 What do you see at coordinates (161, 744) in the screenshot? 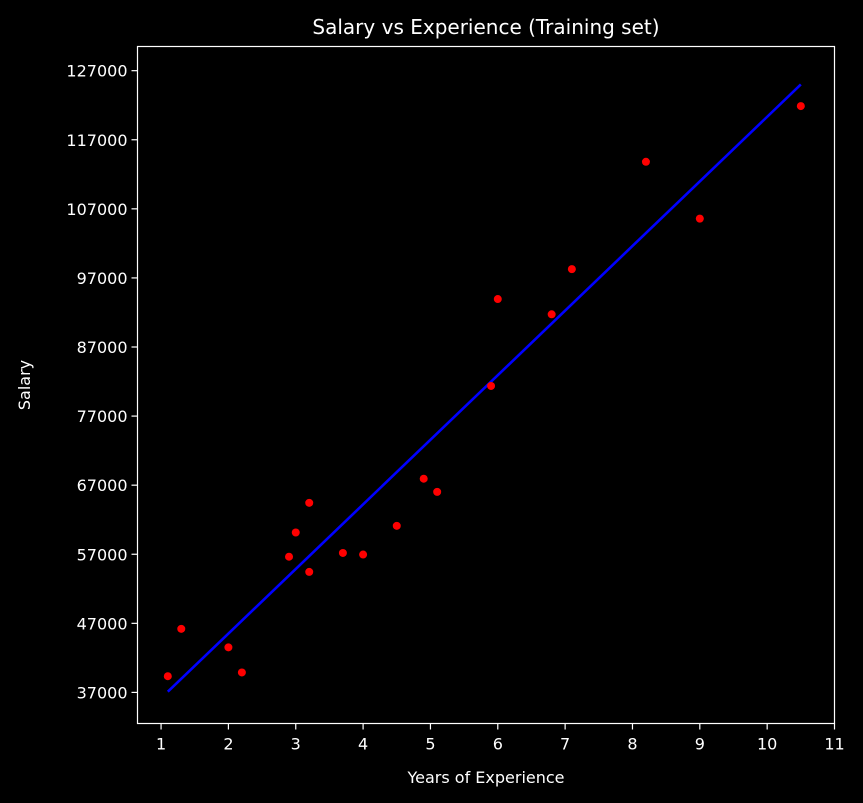
I see `x-tick-label: 1` at bounding box center [161, 744].